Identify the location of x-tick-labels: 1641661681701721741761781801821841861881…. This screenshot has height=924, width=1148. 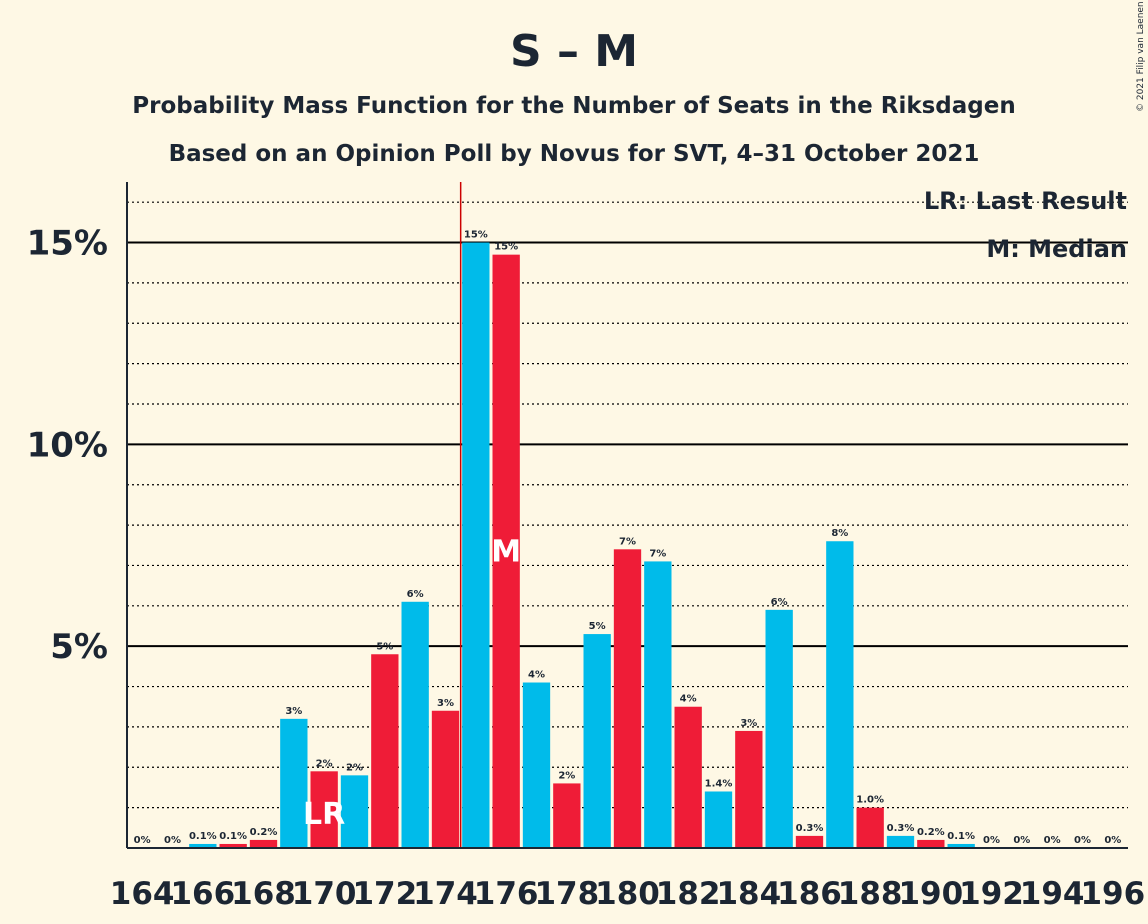
(627, 894).